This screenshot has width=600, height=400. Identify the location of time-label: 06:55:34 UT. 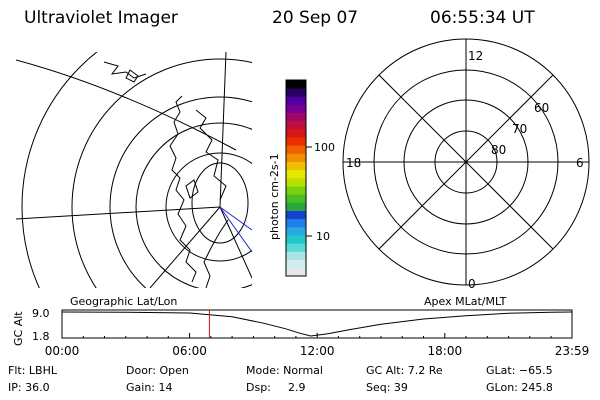
(482, 18).